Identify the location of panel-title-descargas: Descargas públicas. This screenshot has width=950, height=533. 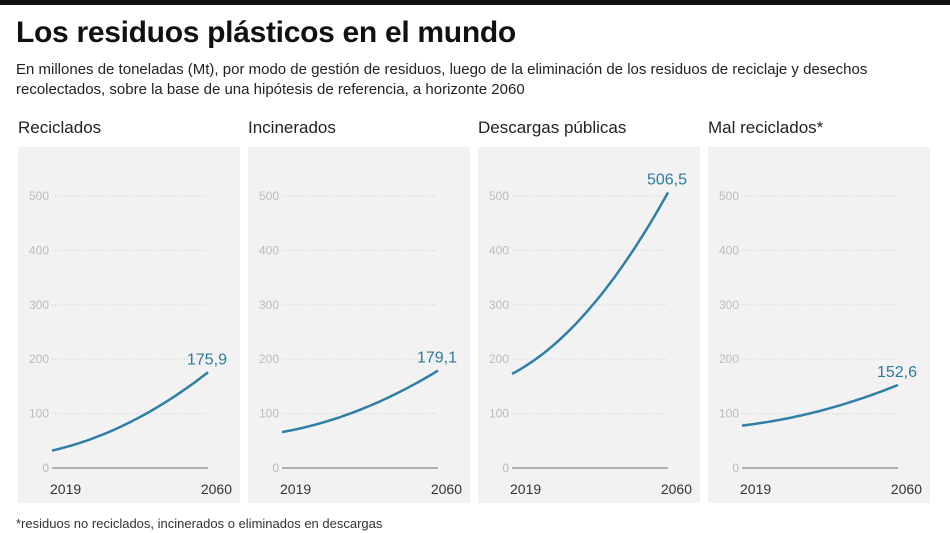
(552, 127).